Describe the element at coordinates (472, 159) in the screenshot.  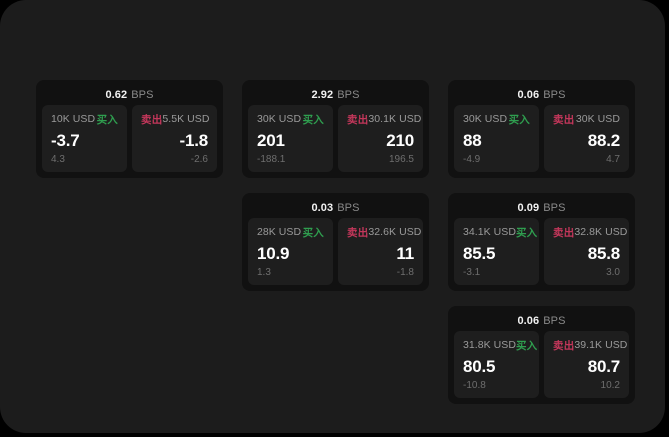
I see `buy-delta: -4.9` at that location.